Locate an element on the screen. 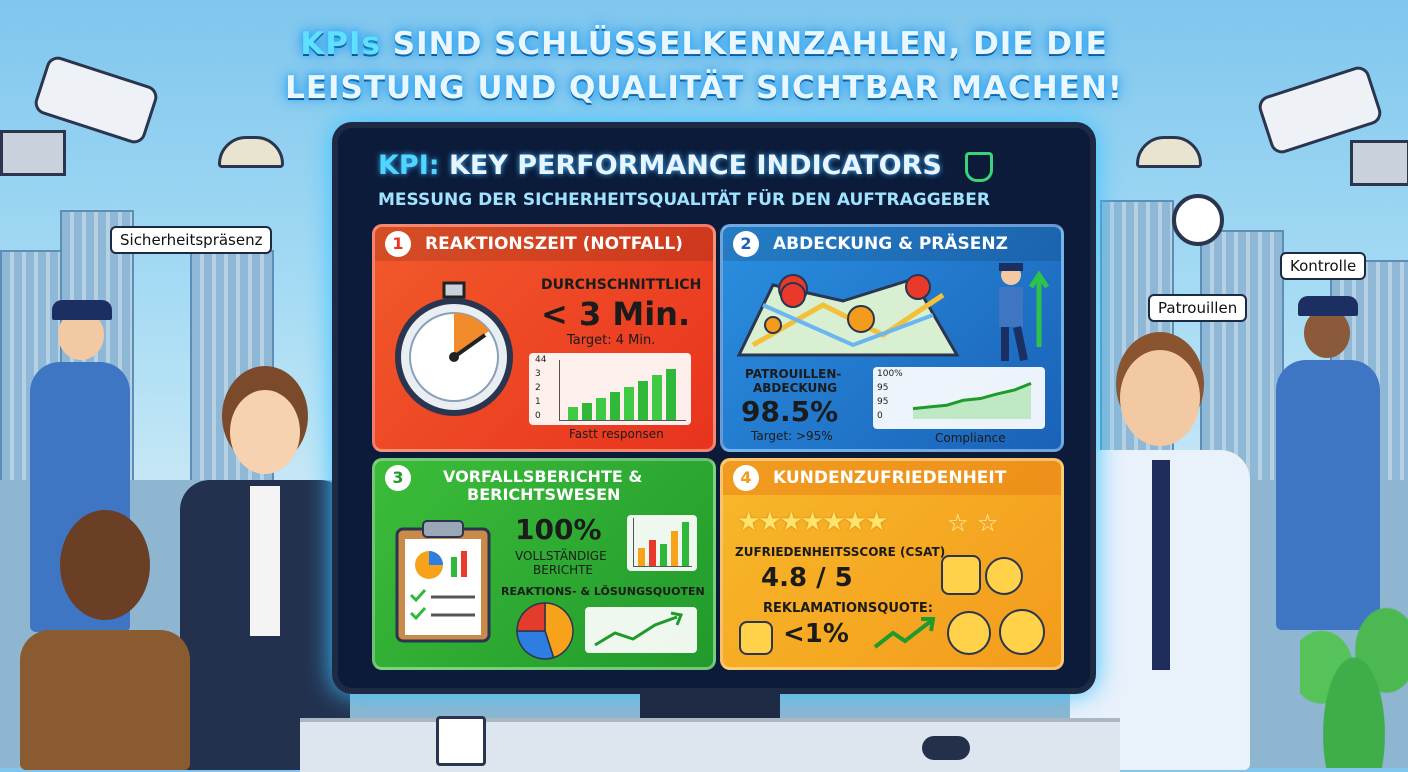 The height and width of the screenshot is (772, 1408). csat-label: ZUFRIEDENHEITSSCORE (CSAT) is located at coordinates (840, 552).